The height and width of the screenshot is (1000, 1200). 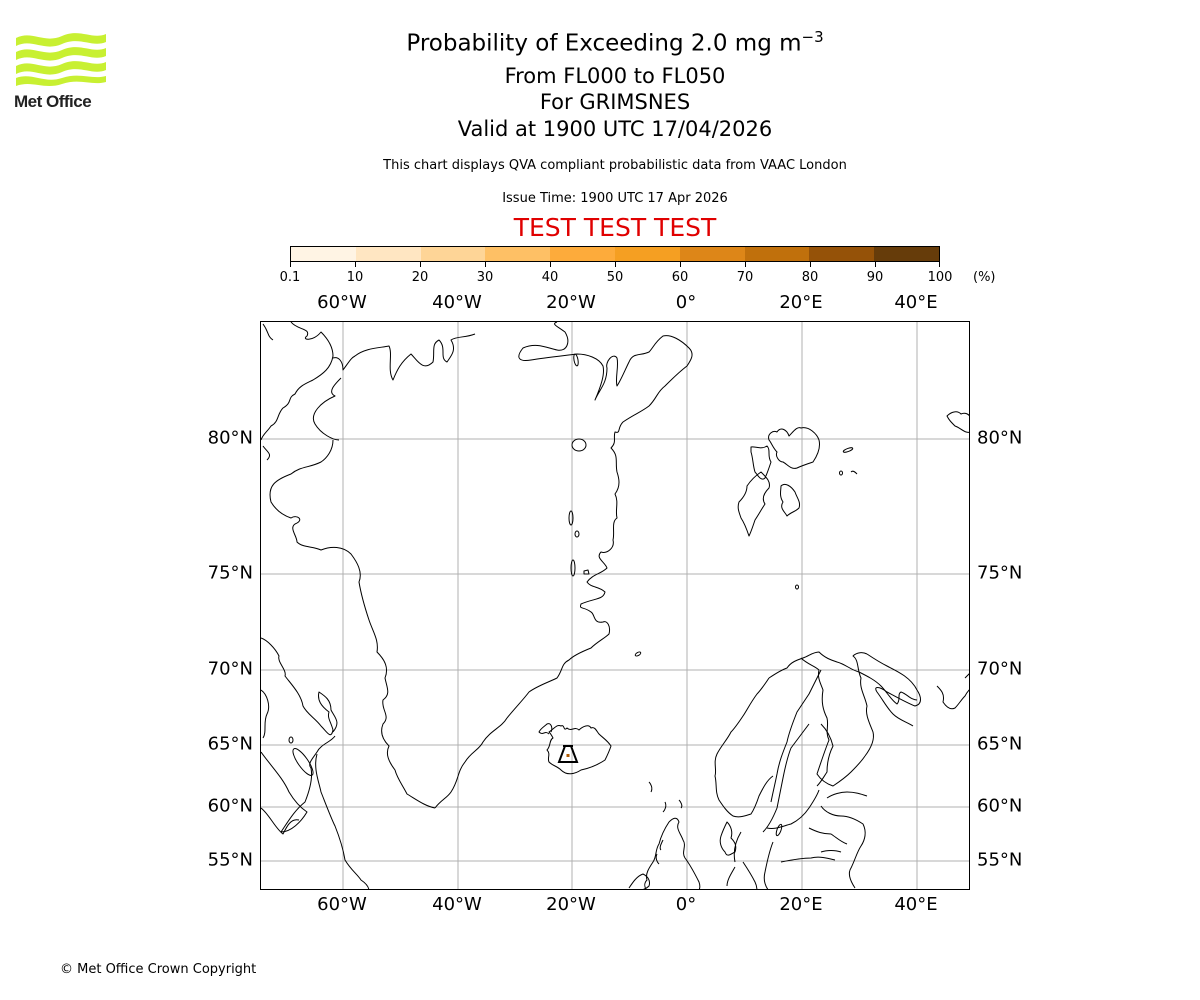 I want to click on finland-coast, so click(x=863, y=704).